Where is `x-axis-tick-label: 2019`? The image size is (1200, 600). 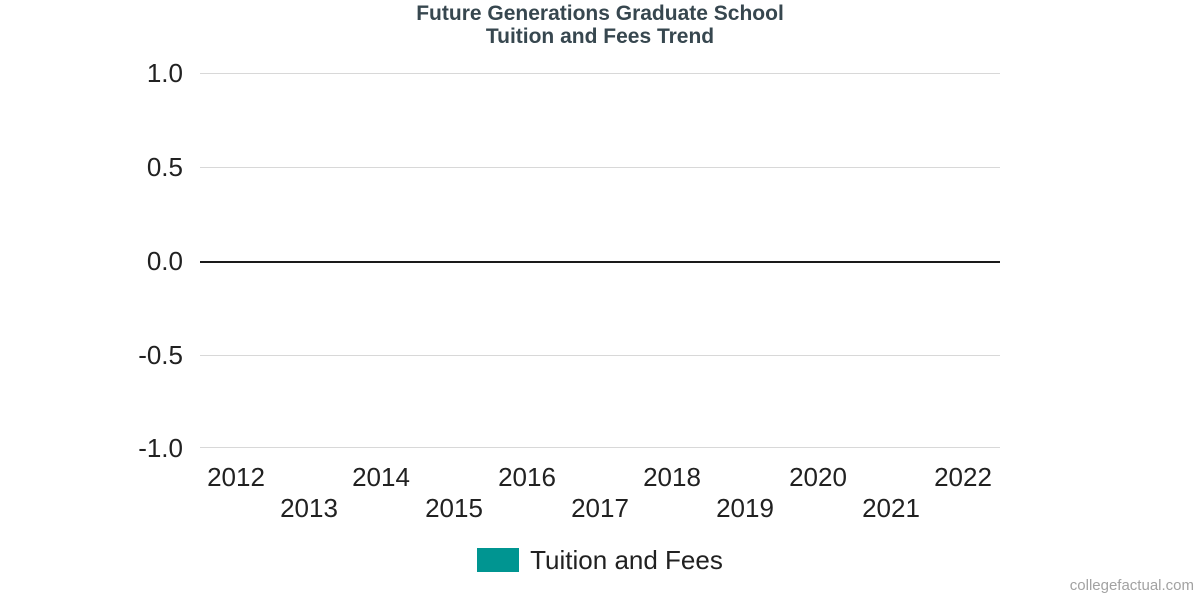
x-axis-tick-label: 2019 is located at coordinates (745, 508).